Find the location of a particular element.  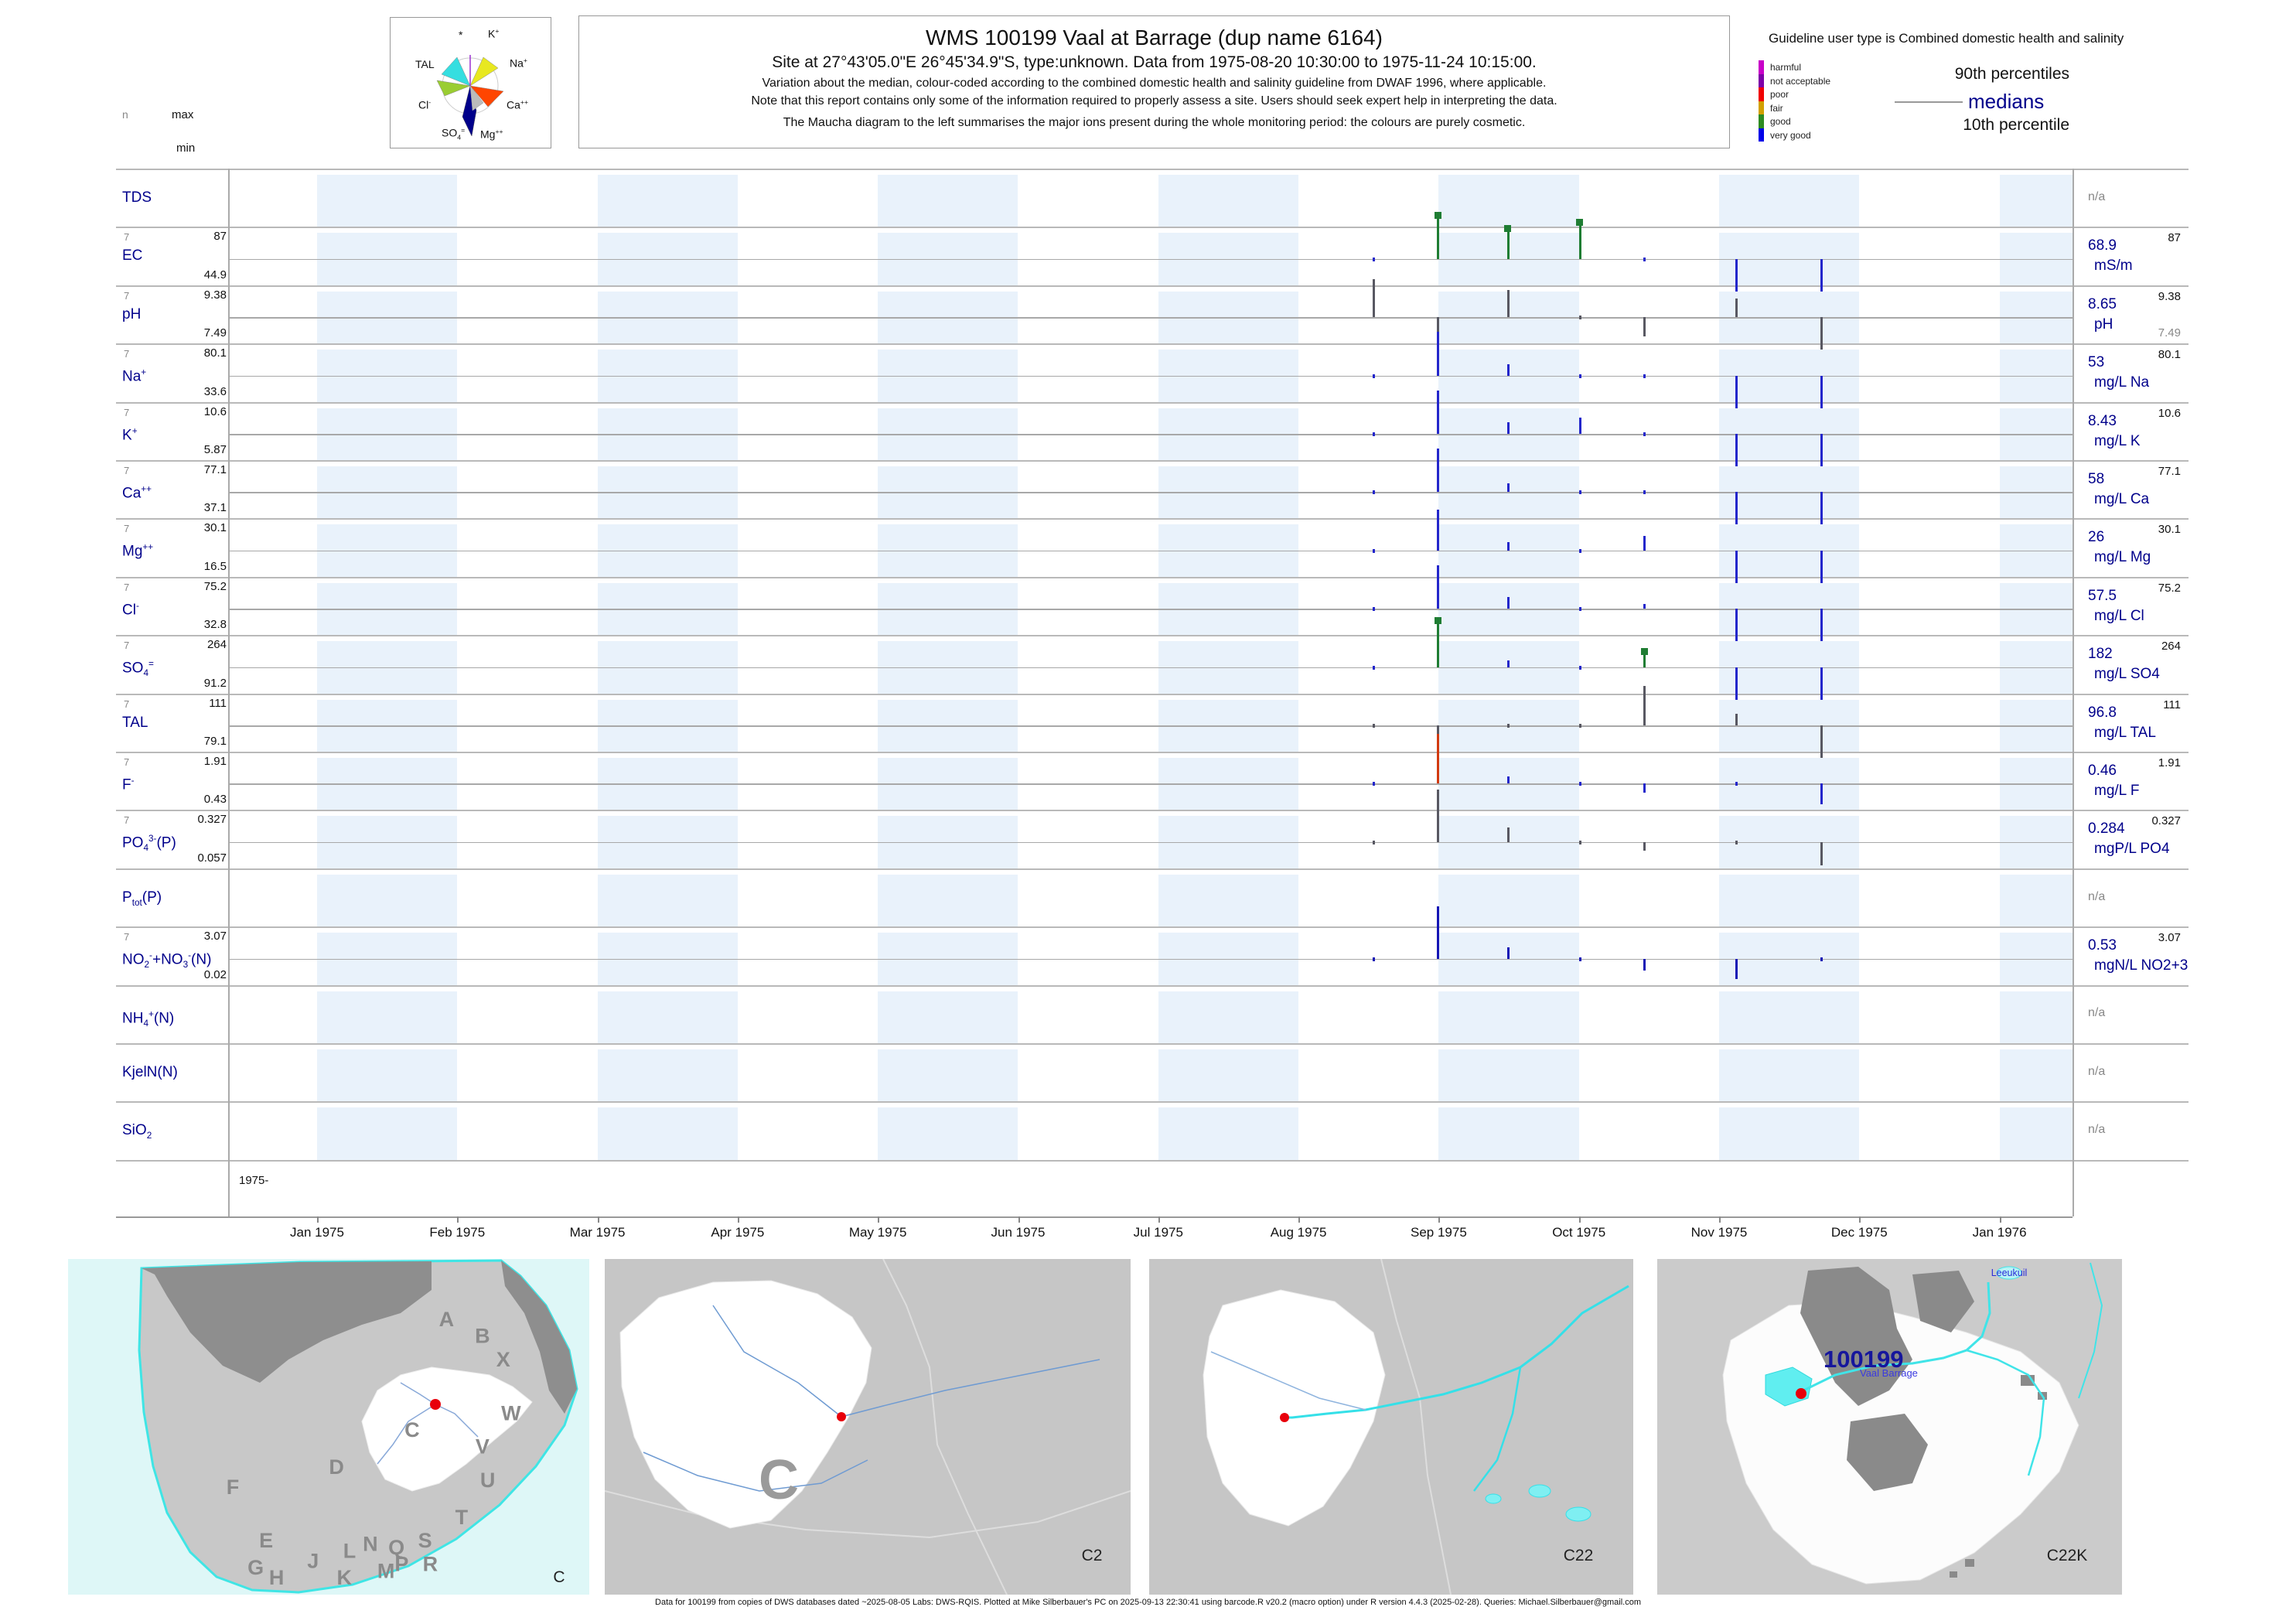

month-label: Jun 1975 is located at coordinates (1018, 1232).